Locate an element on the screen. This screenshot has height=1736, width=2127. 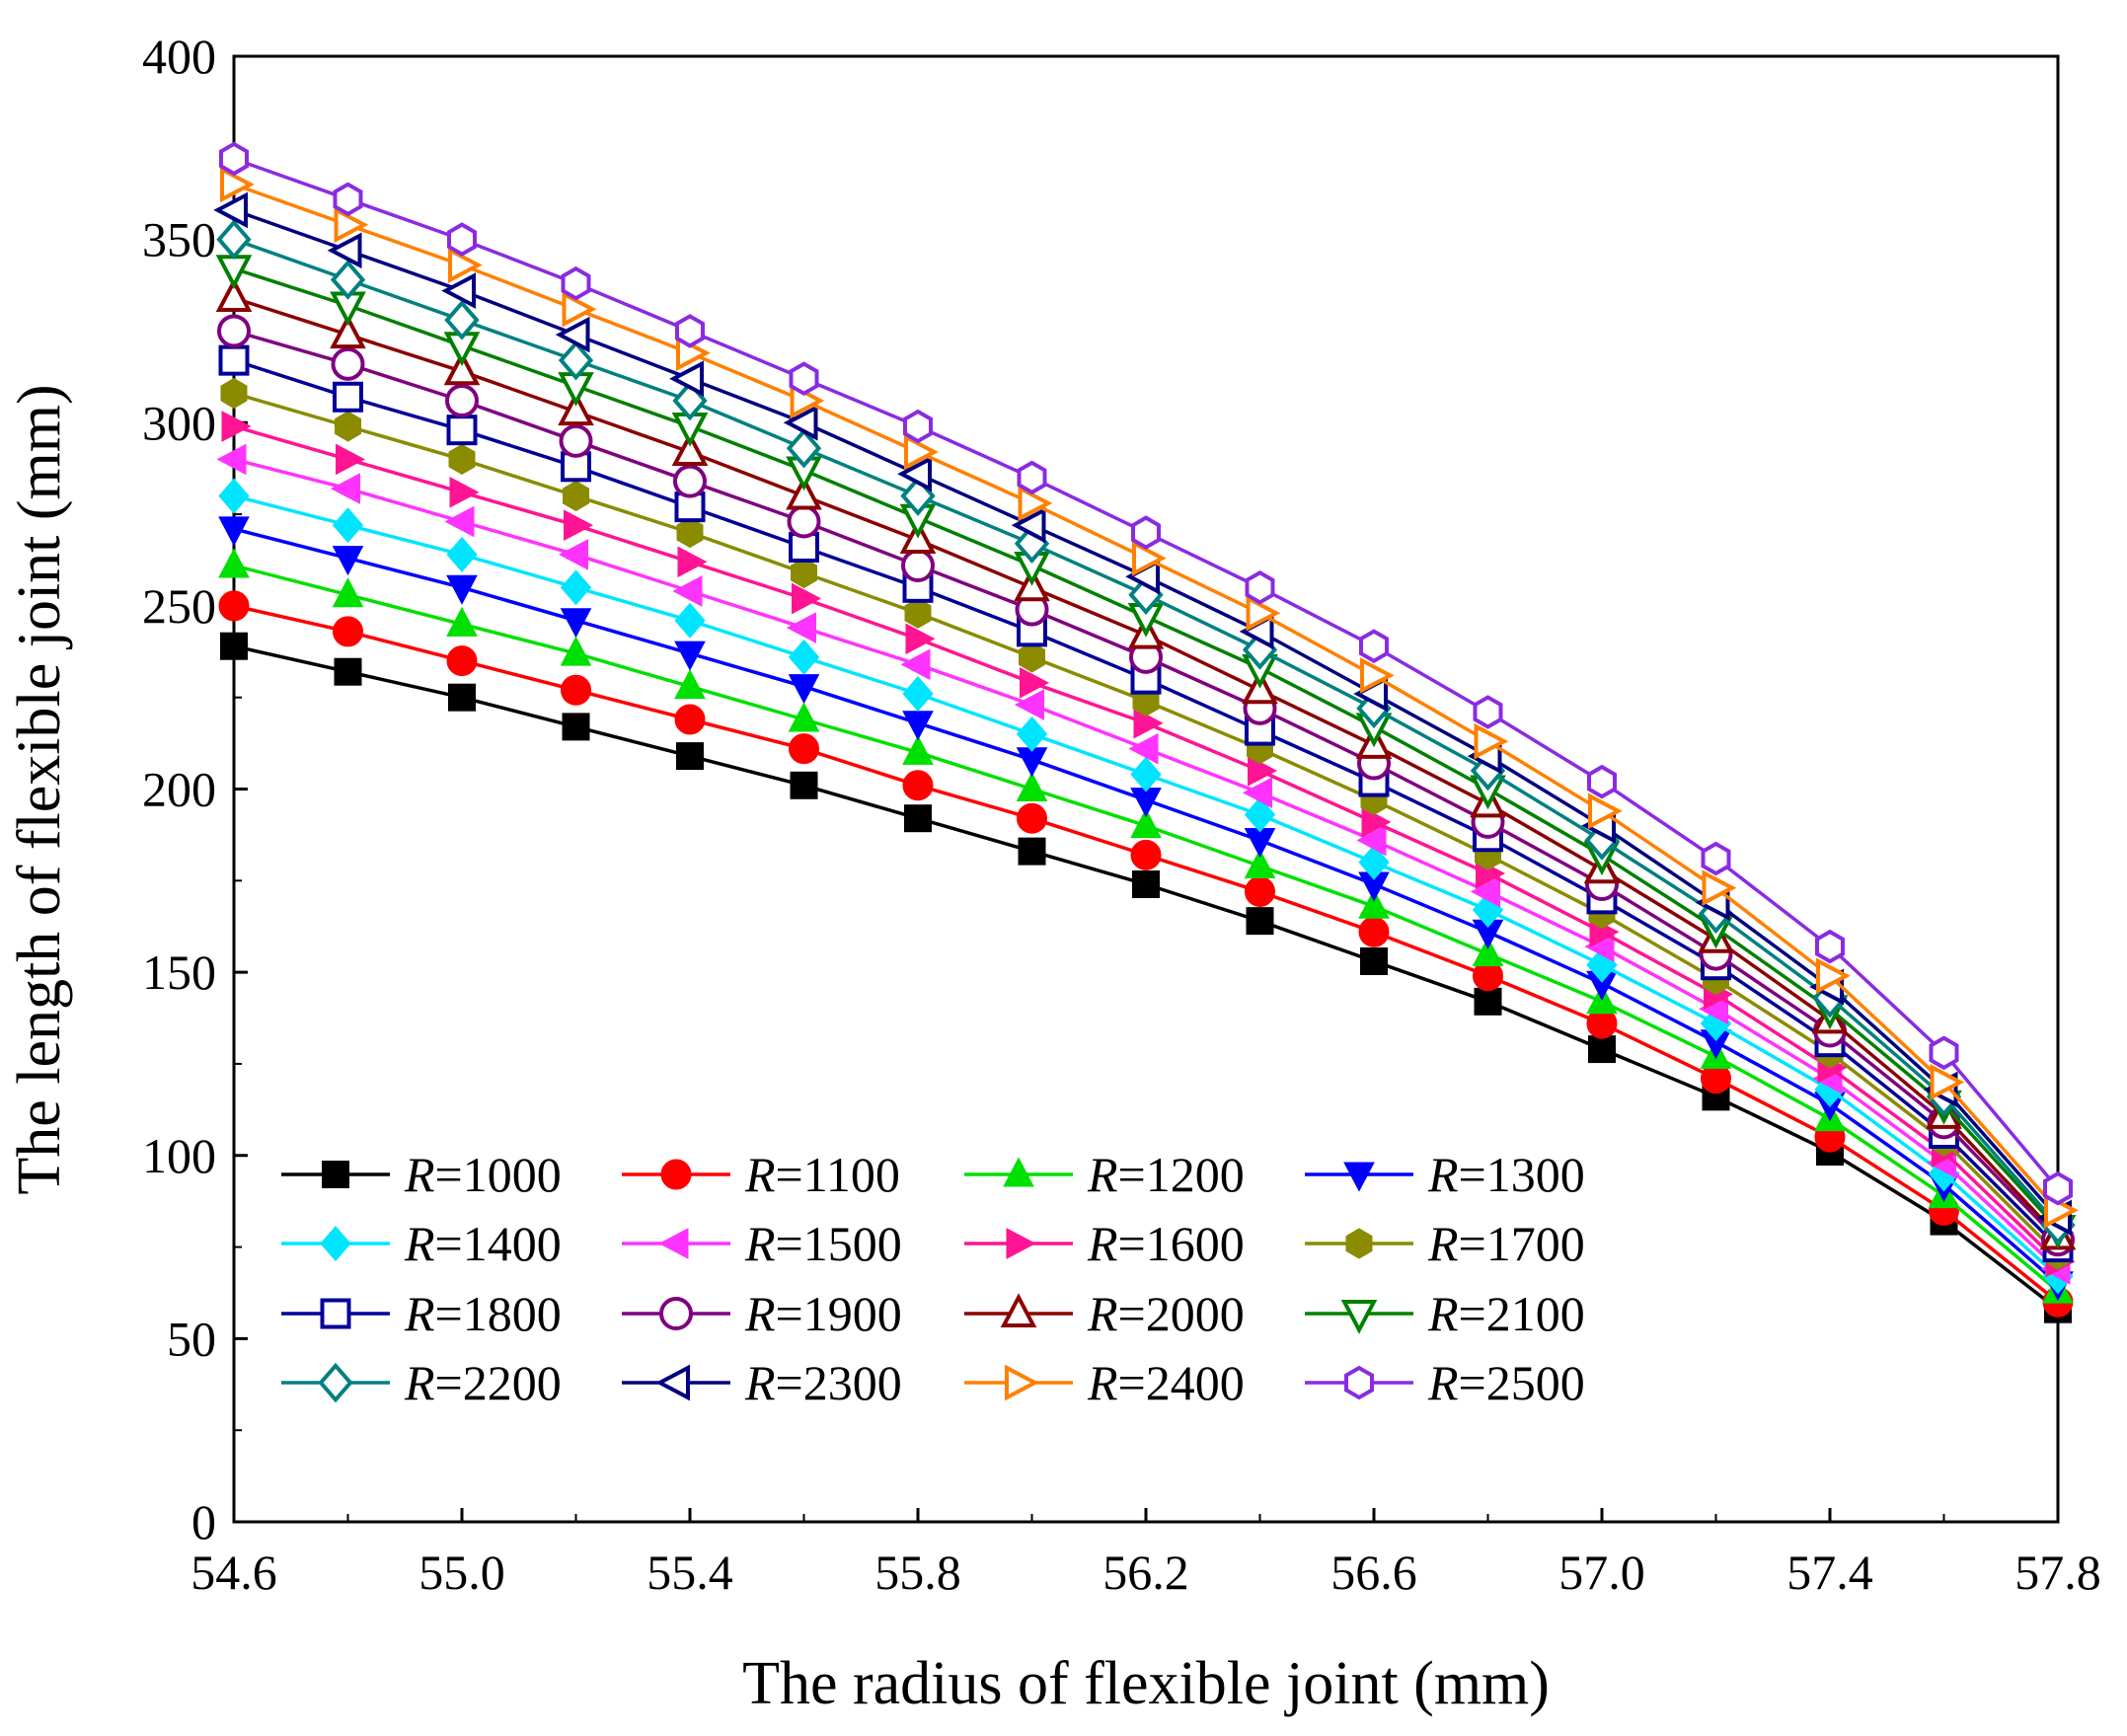
legend-label: R=1900 is located at coordinates (823, 1313).